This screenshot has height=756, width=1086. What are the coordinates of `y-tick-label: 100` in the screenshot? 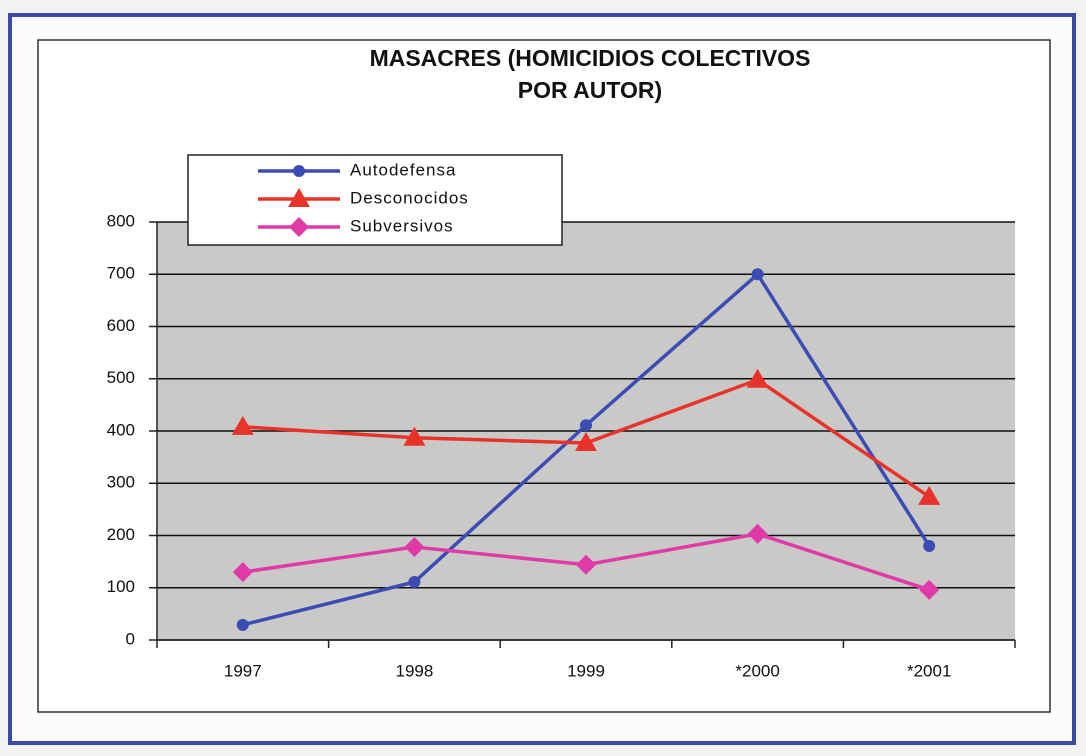 It's located at (121, 586).